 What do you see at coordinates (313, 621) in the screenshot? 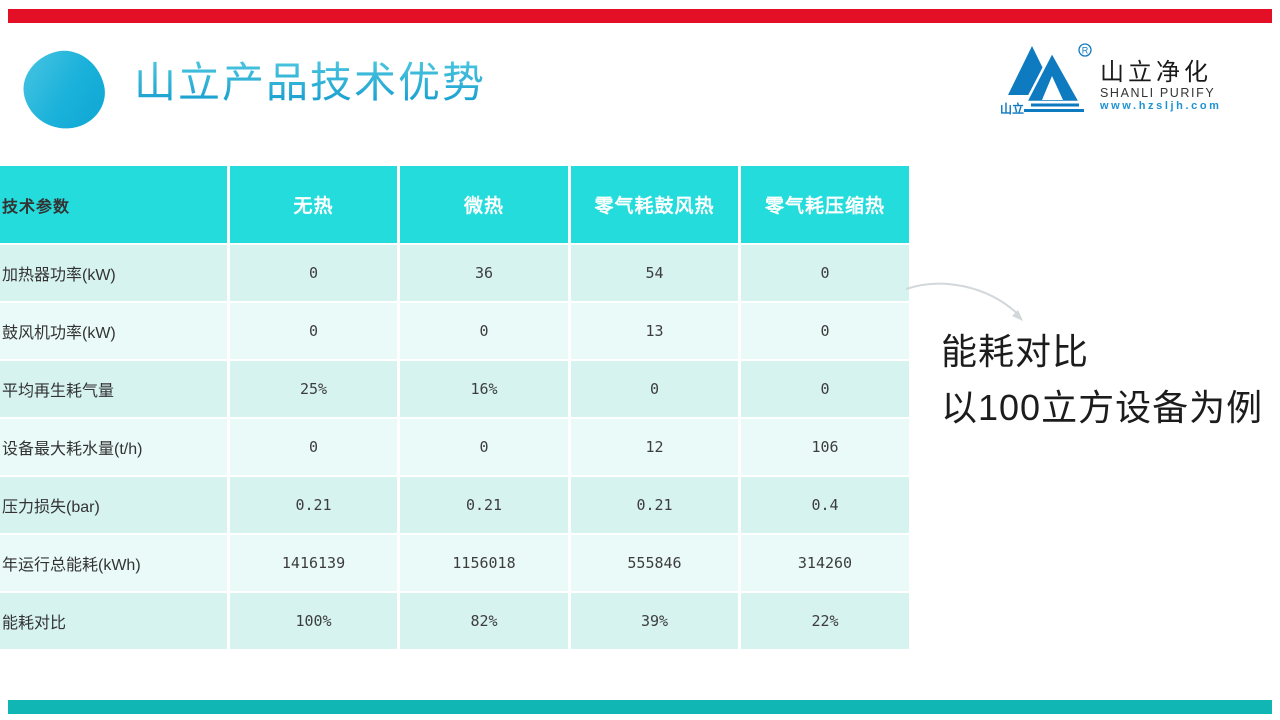
I see `table-cell: 100%` at bounding box center [313, 621].